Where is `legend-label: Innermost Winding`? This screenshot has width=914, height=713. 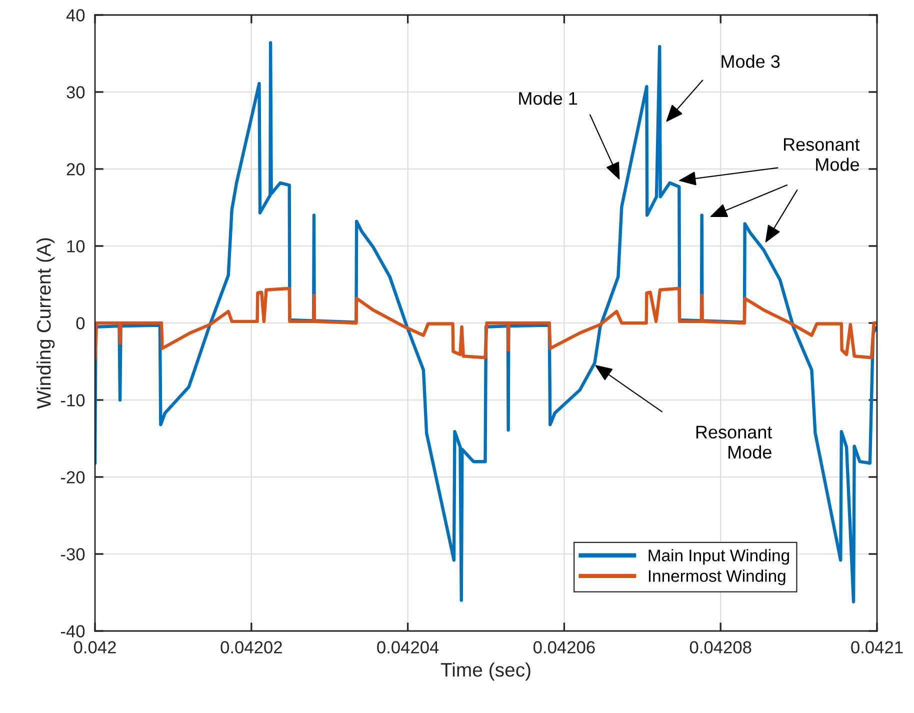
legend-label: Innermost Winding is located at coordinates (717, 578).